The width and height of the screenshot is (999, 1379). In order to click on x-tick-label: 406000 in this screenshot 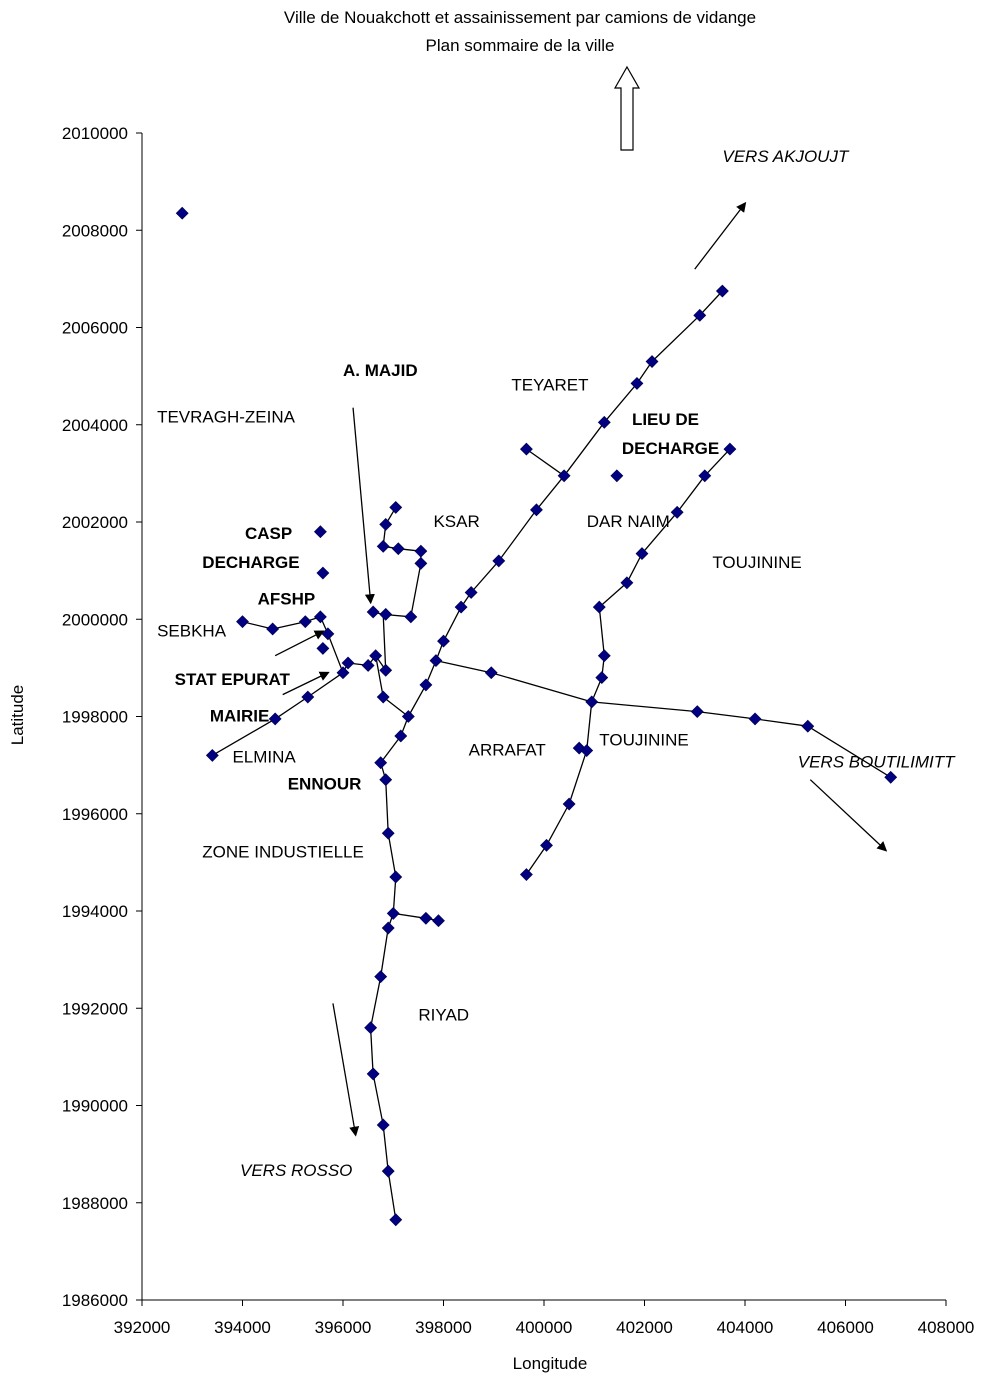, I will do `click(845, 1327)`.